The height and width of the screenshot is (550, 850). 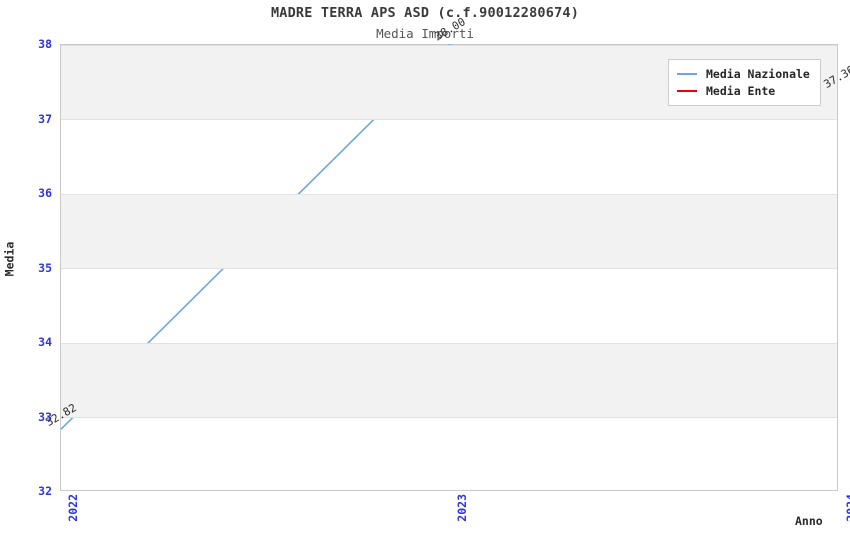 What do you see at coordinates (425, 33) in the screenshot?
I see `chart-subtitle: Media Importi` at bounding box center [425, 33].